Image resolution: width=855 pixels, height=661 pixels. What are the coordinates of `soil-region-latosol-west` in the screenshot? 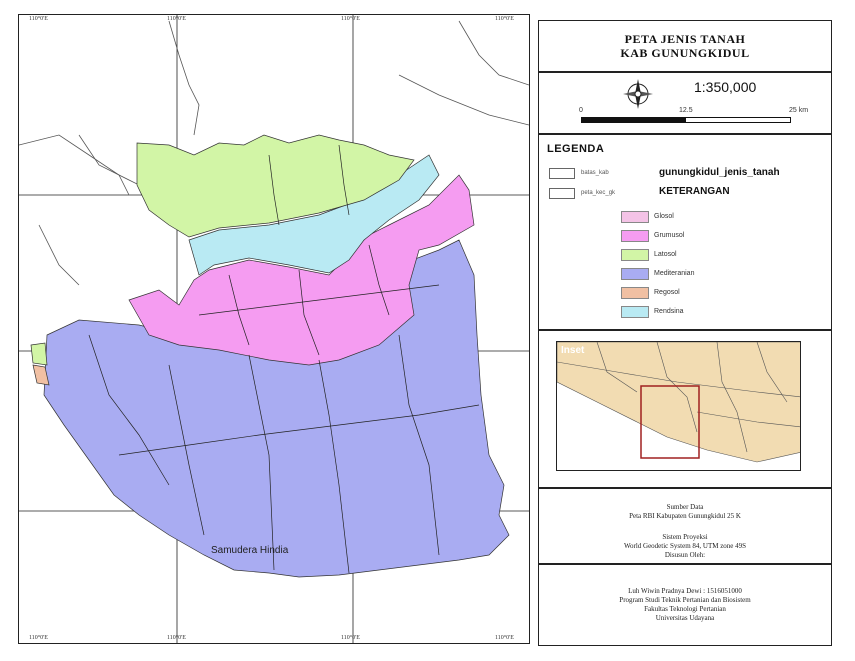 It's located at (39, 354).